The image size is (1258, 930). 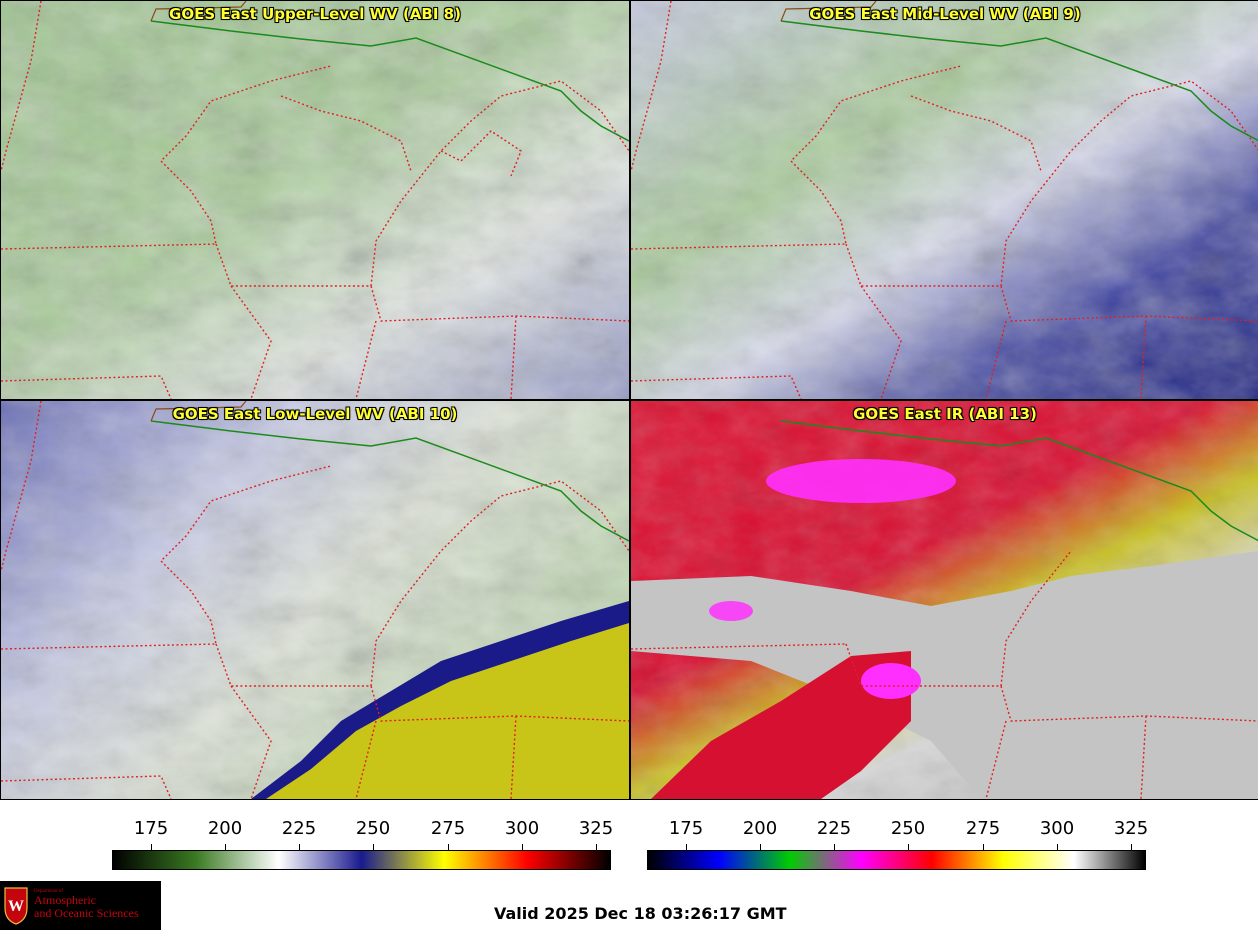 I want to click on uw-crest-icon: W, so click(x=16, y=906).